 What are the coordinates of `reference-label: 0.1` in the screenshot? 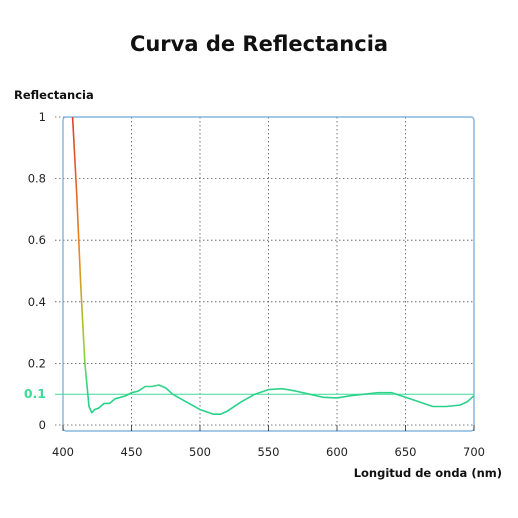 It's located at (35, 393).